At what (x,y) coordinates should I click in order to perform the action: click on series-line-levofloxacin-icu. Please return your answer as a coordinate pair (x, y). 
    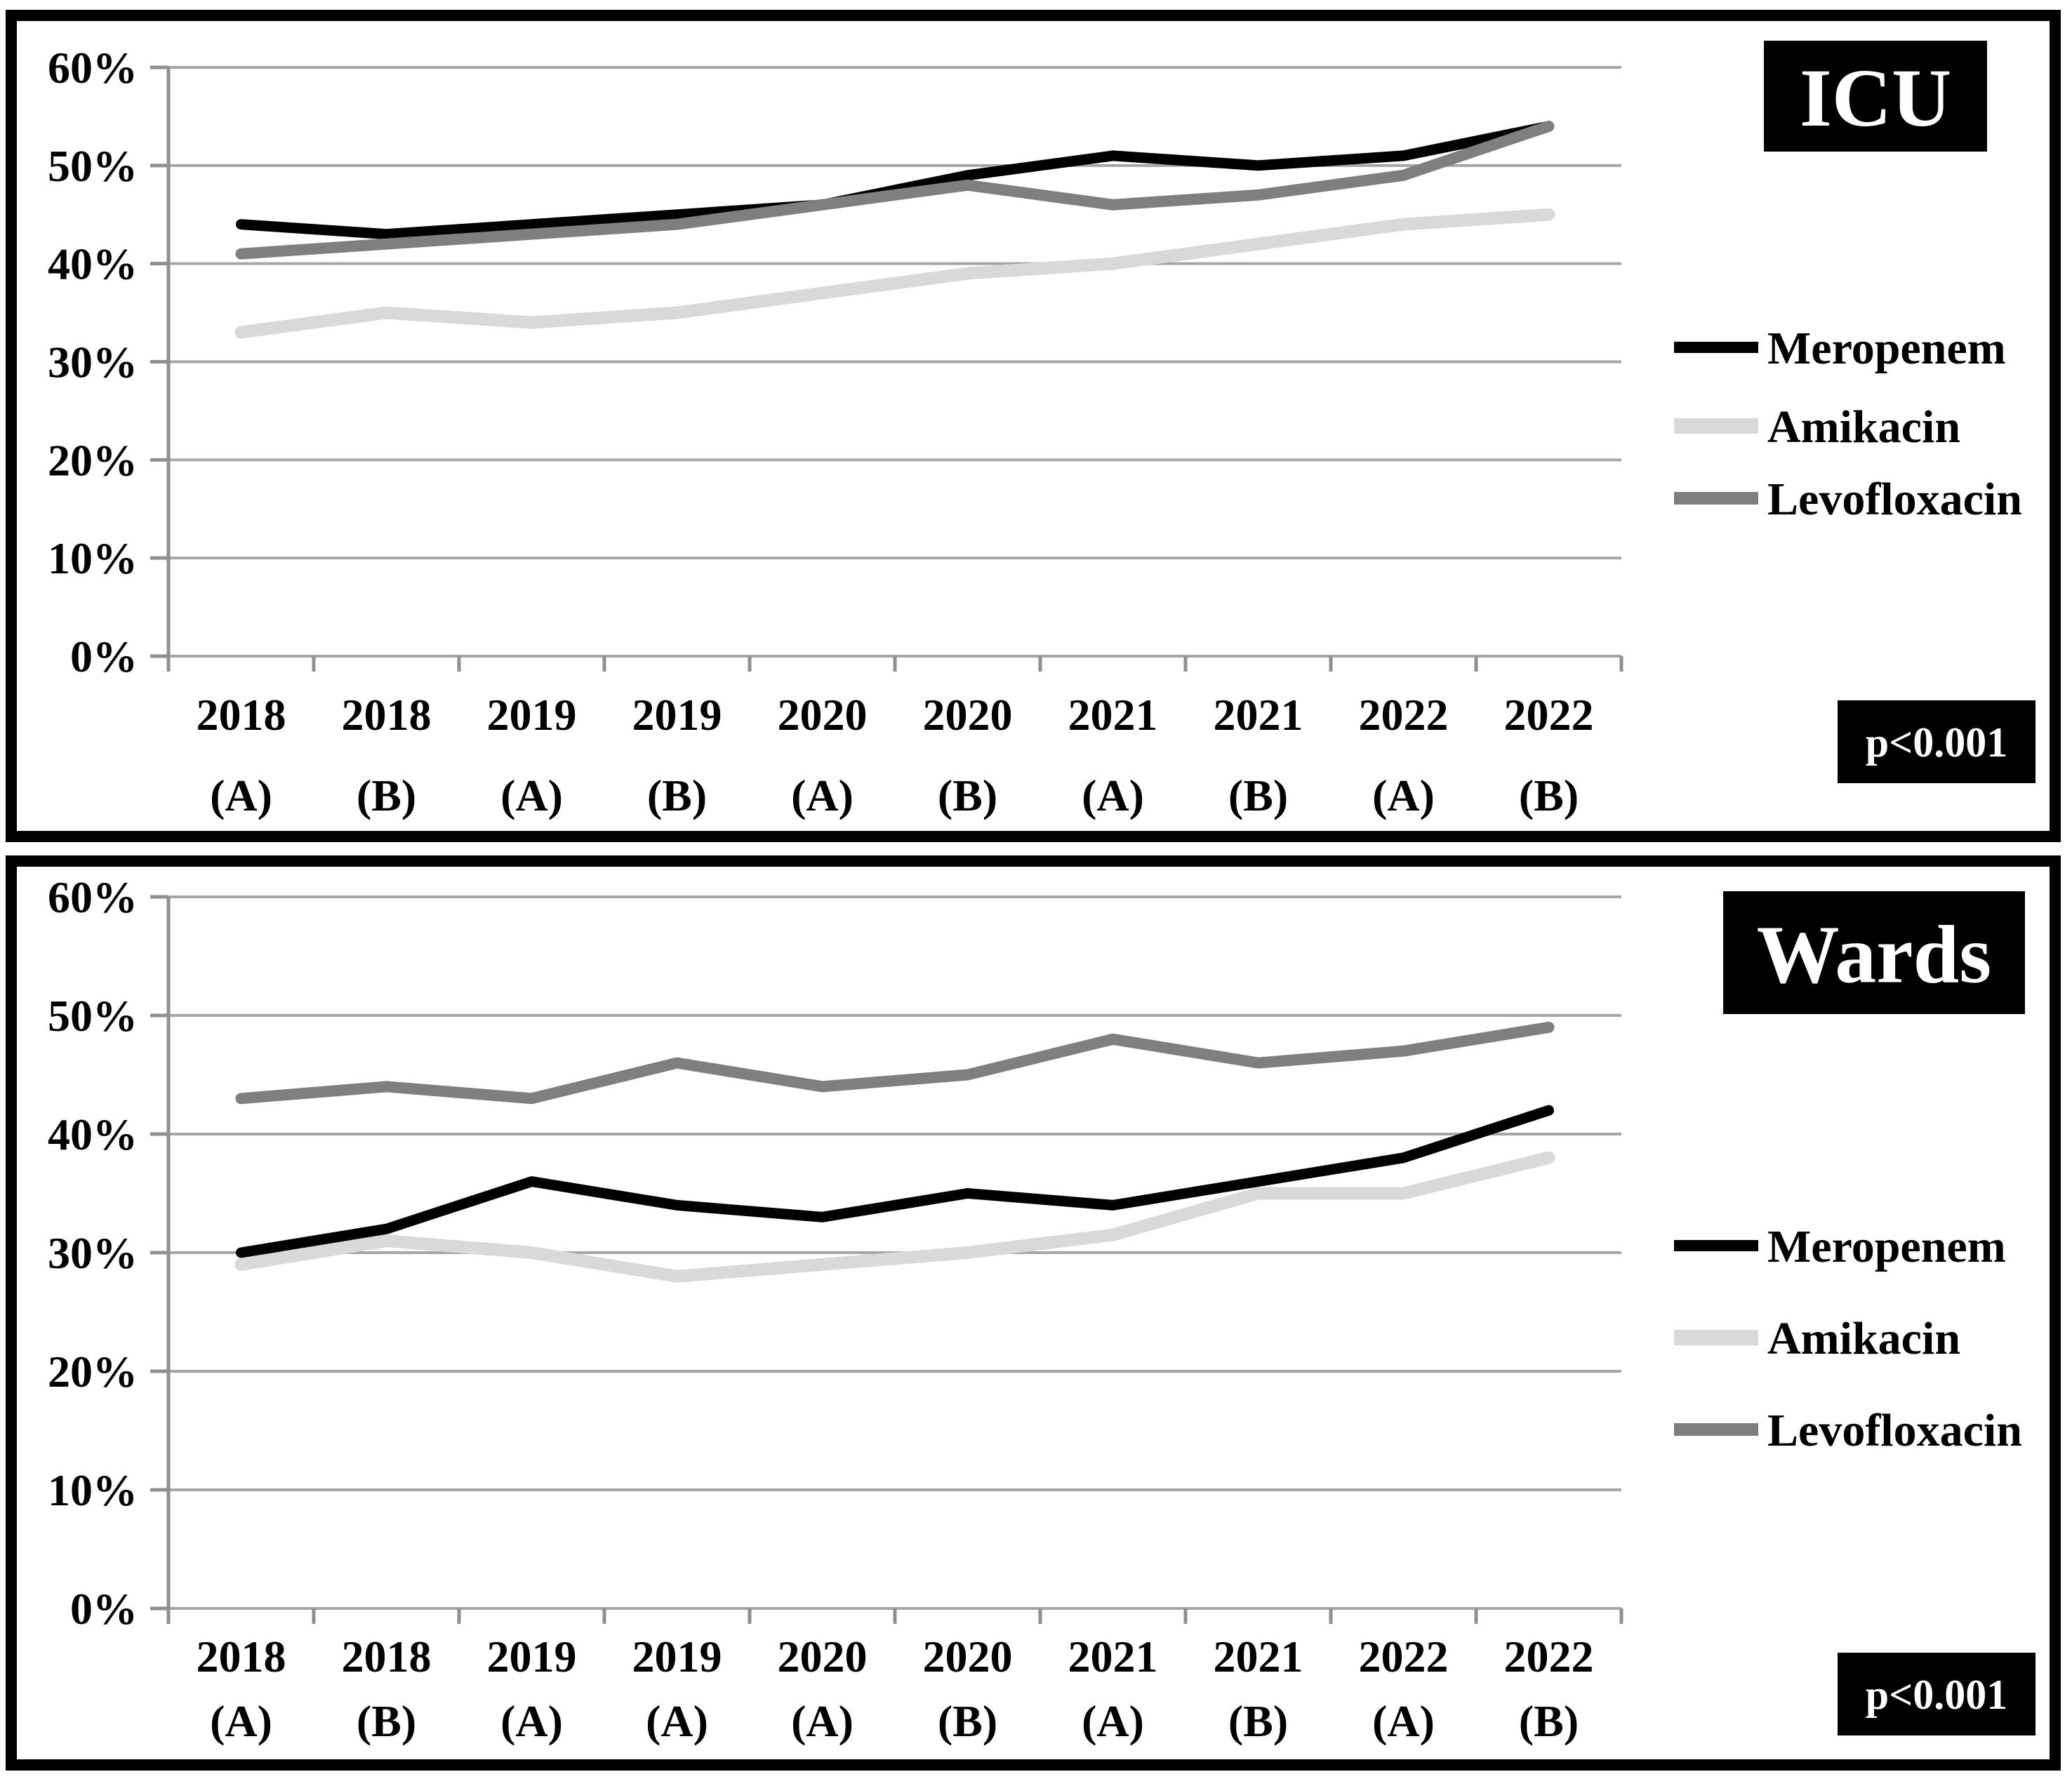
    Looking at the image, I should click on (895, 190).